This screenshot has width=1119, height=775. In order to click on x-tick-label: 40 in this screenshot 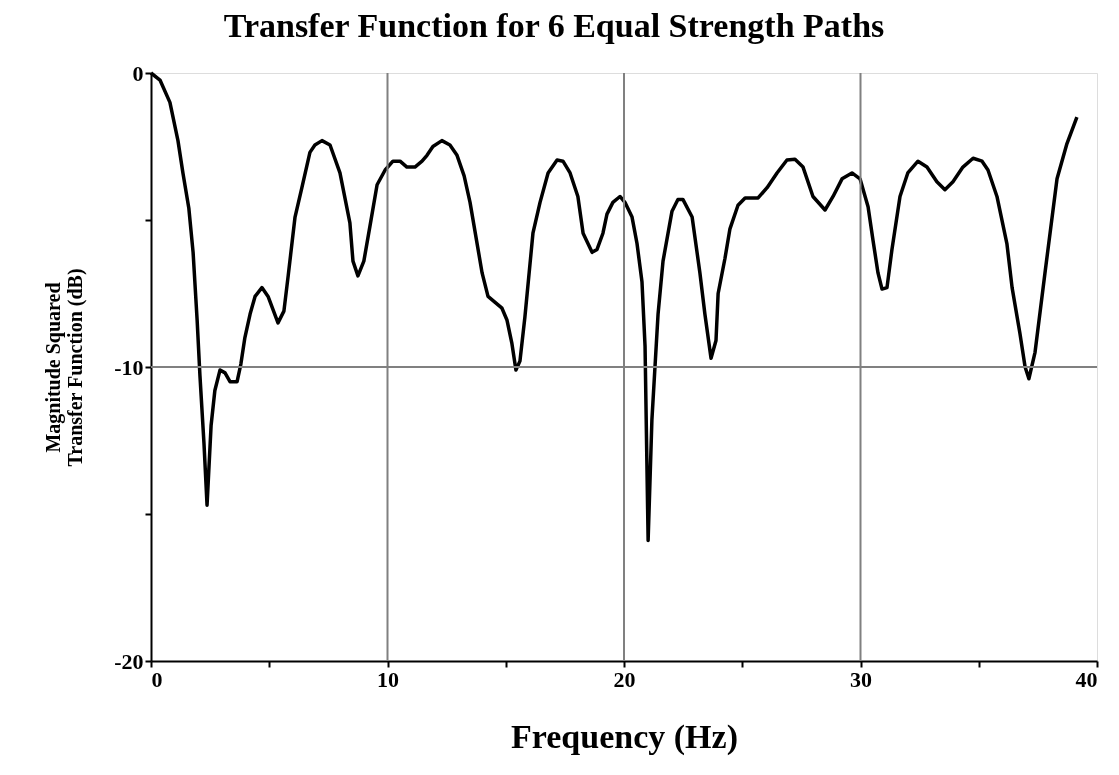, I will do `click(1086, 679)`.